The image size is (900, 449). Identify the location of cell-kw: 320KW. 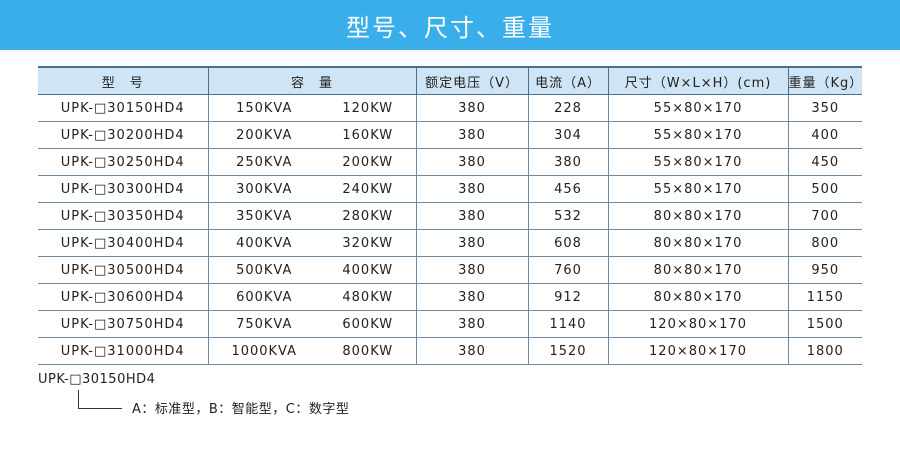
(368, 243).